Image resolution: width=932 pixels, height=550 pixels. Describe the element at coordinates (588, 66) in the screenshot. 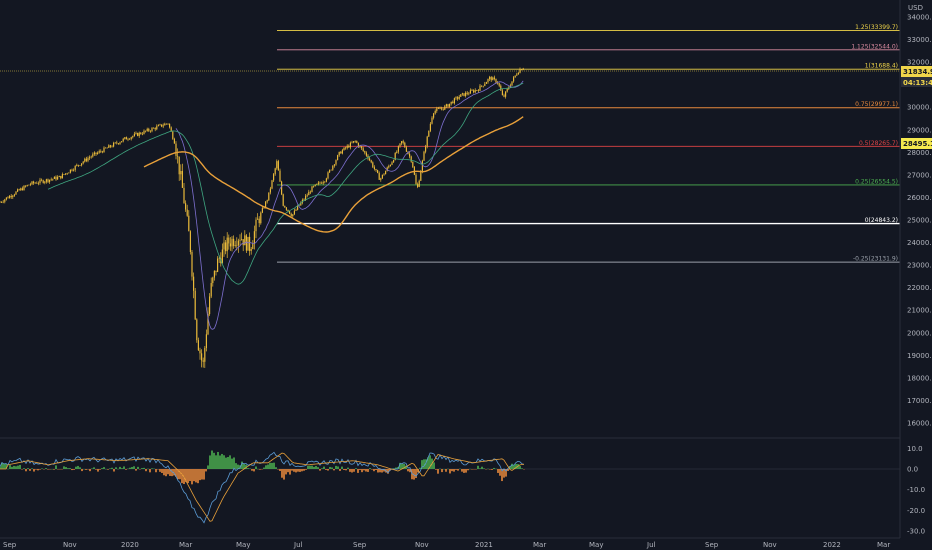

I see `fib-level: 1(31688.4)` at that location.